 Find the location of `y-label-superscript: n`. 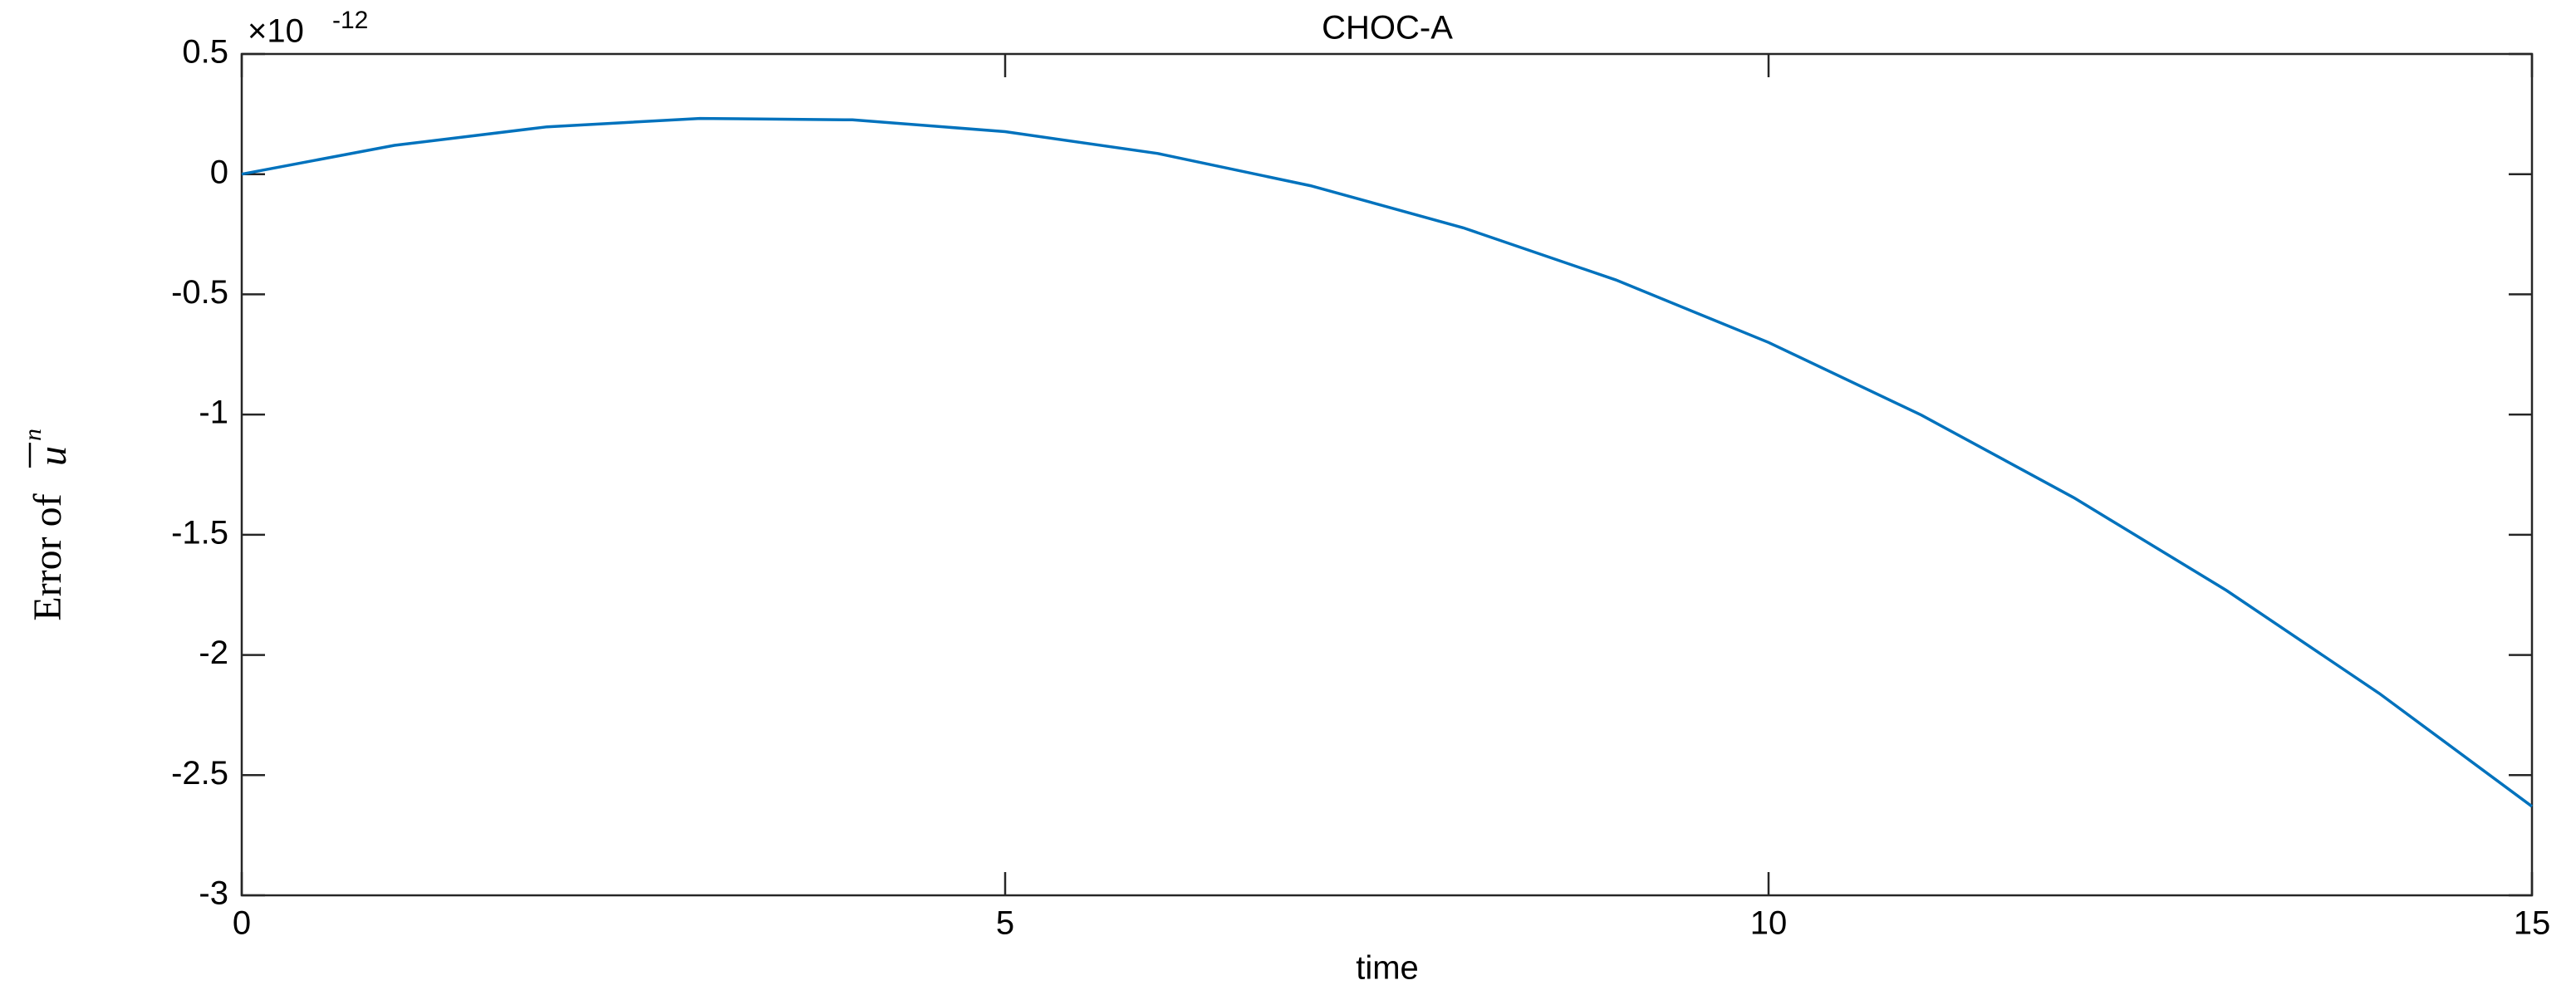

y-label-superscript: n is located at coordinates (33, 435).